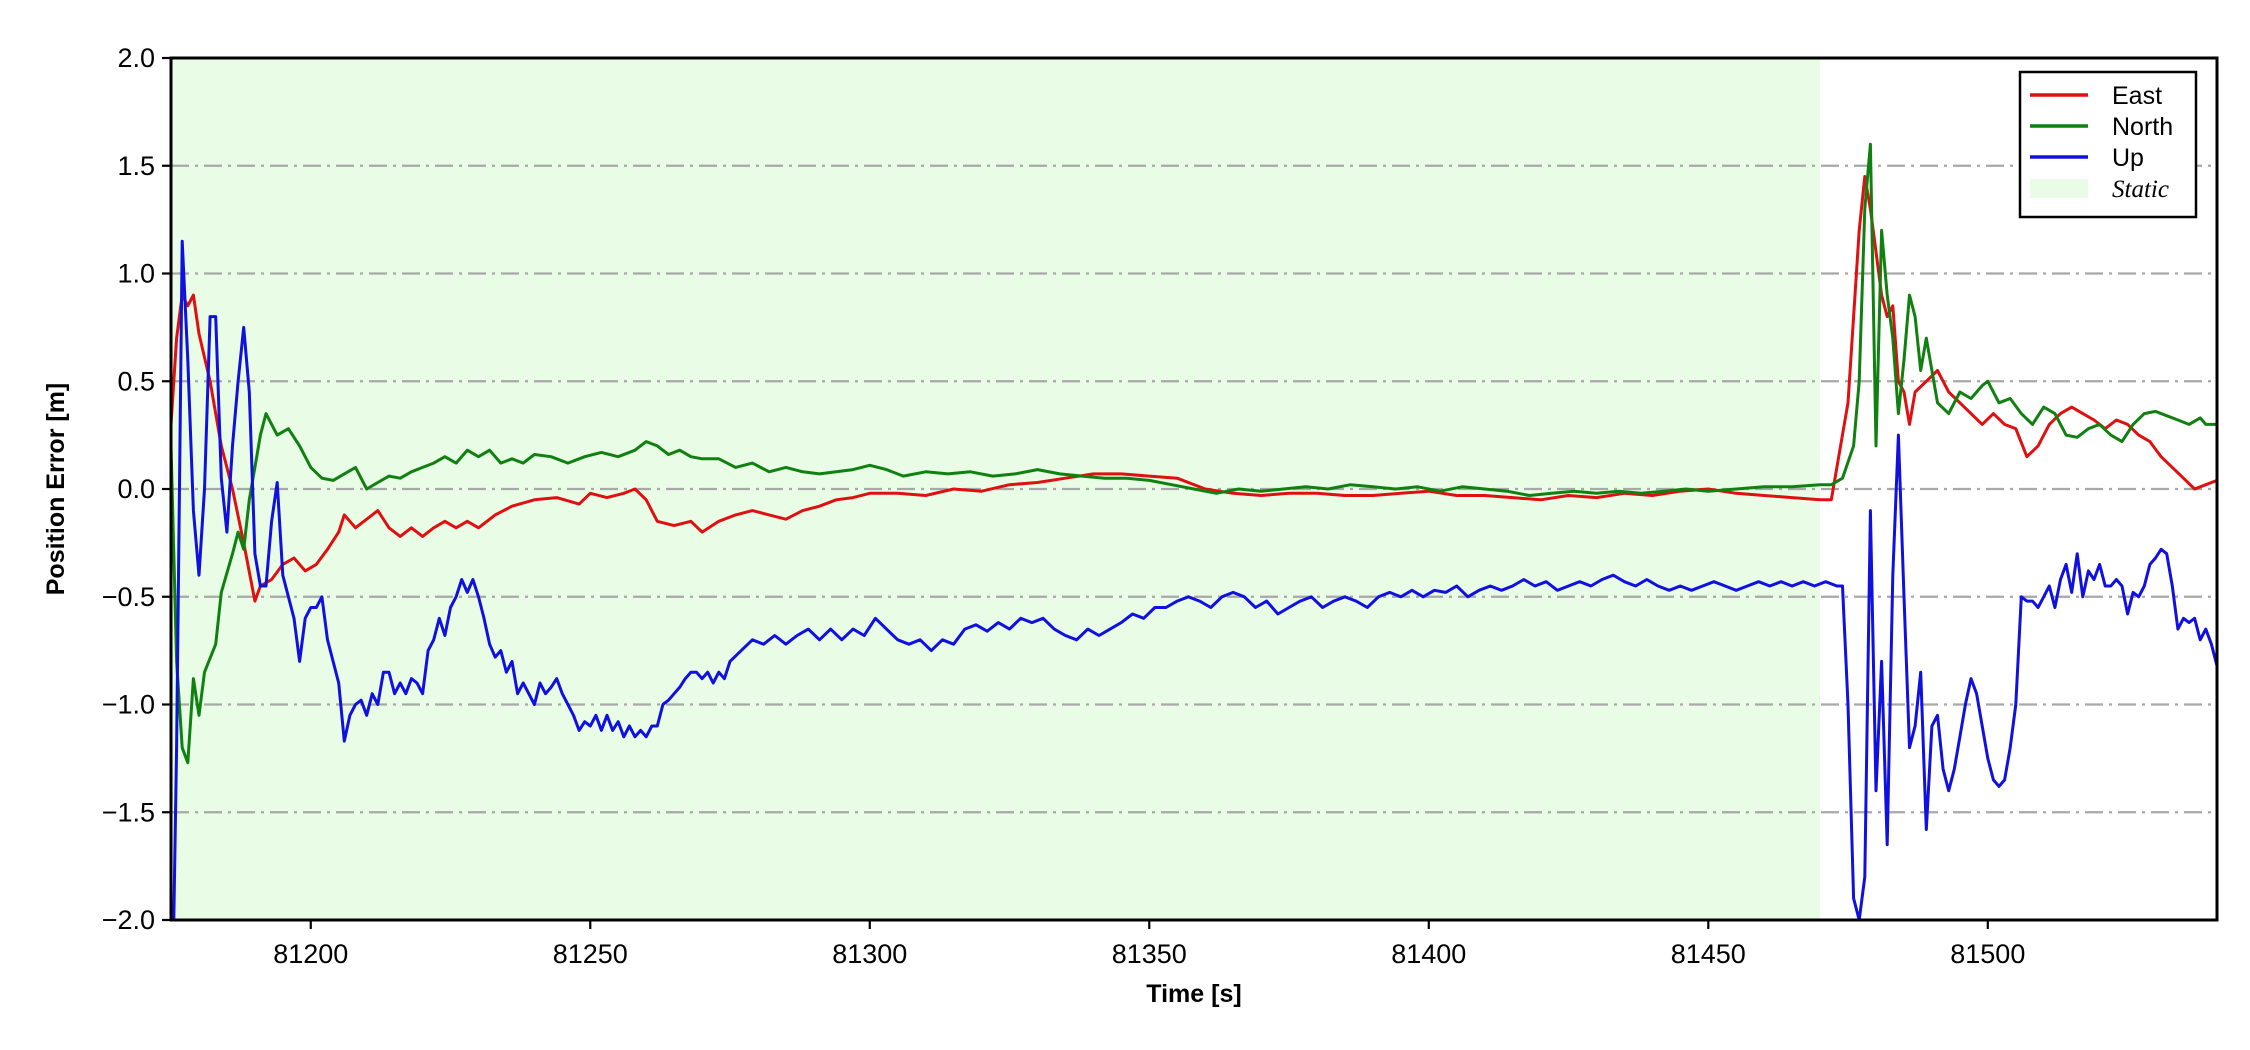 Image resolution: width=2250 pixels, height=1050 pixels. What do you see at coordinates (136, 274) in the screenshot?
I see `y-tick-label: 1.0` at bounding box center [136, 274].